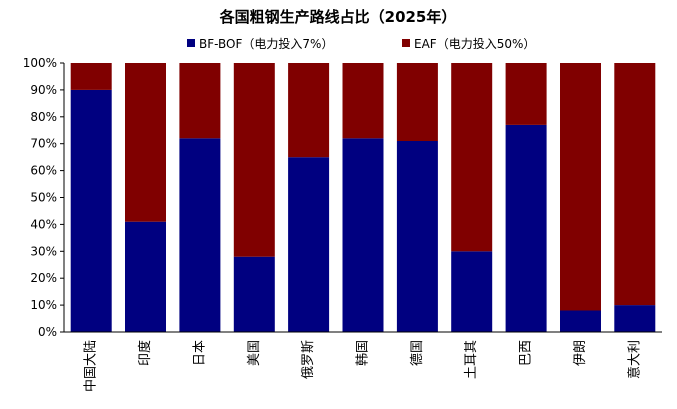 The width and height of the screenshot is (677, 409). I want to click on x-axis: 中国大陆 印度 日本 美国 俄罗斯 韩国 德国 土耳其 巴西 伊朗 意大利, so click(363, 361).